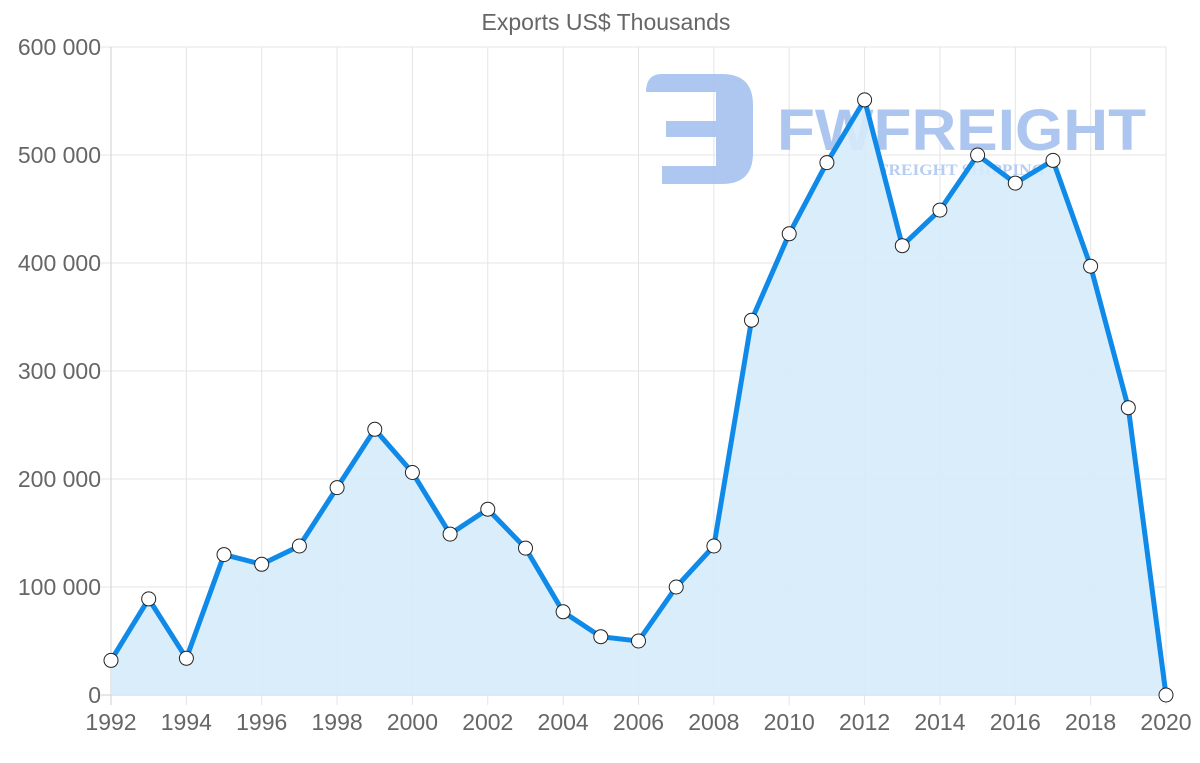 This screenshot has width=1200, height=763. What do you see at coordinates (1165, 722) in the screenshot?
I see `x-tick-label: 2020` at bounding box center [1165, 722].